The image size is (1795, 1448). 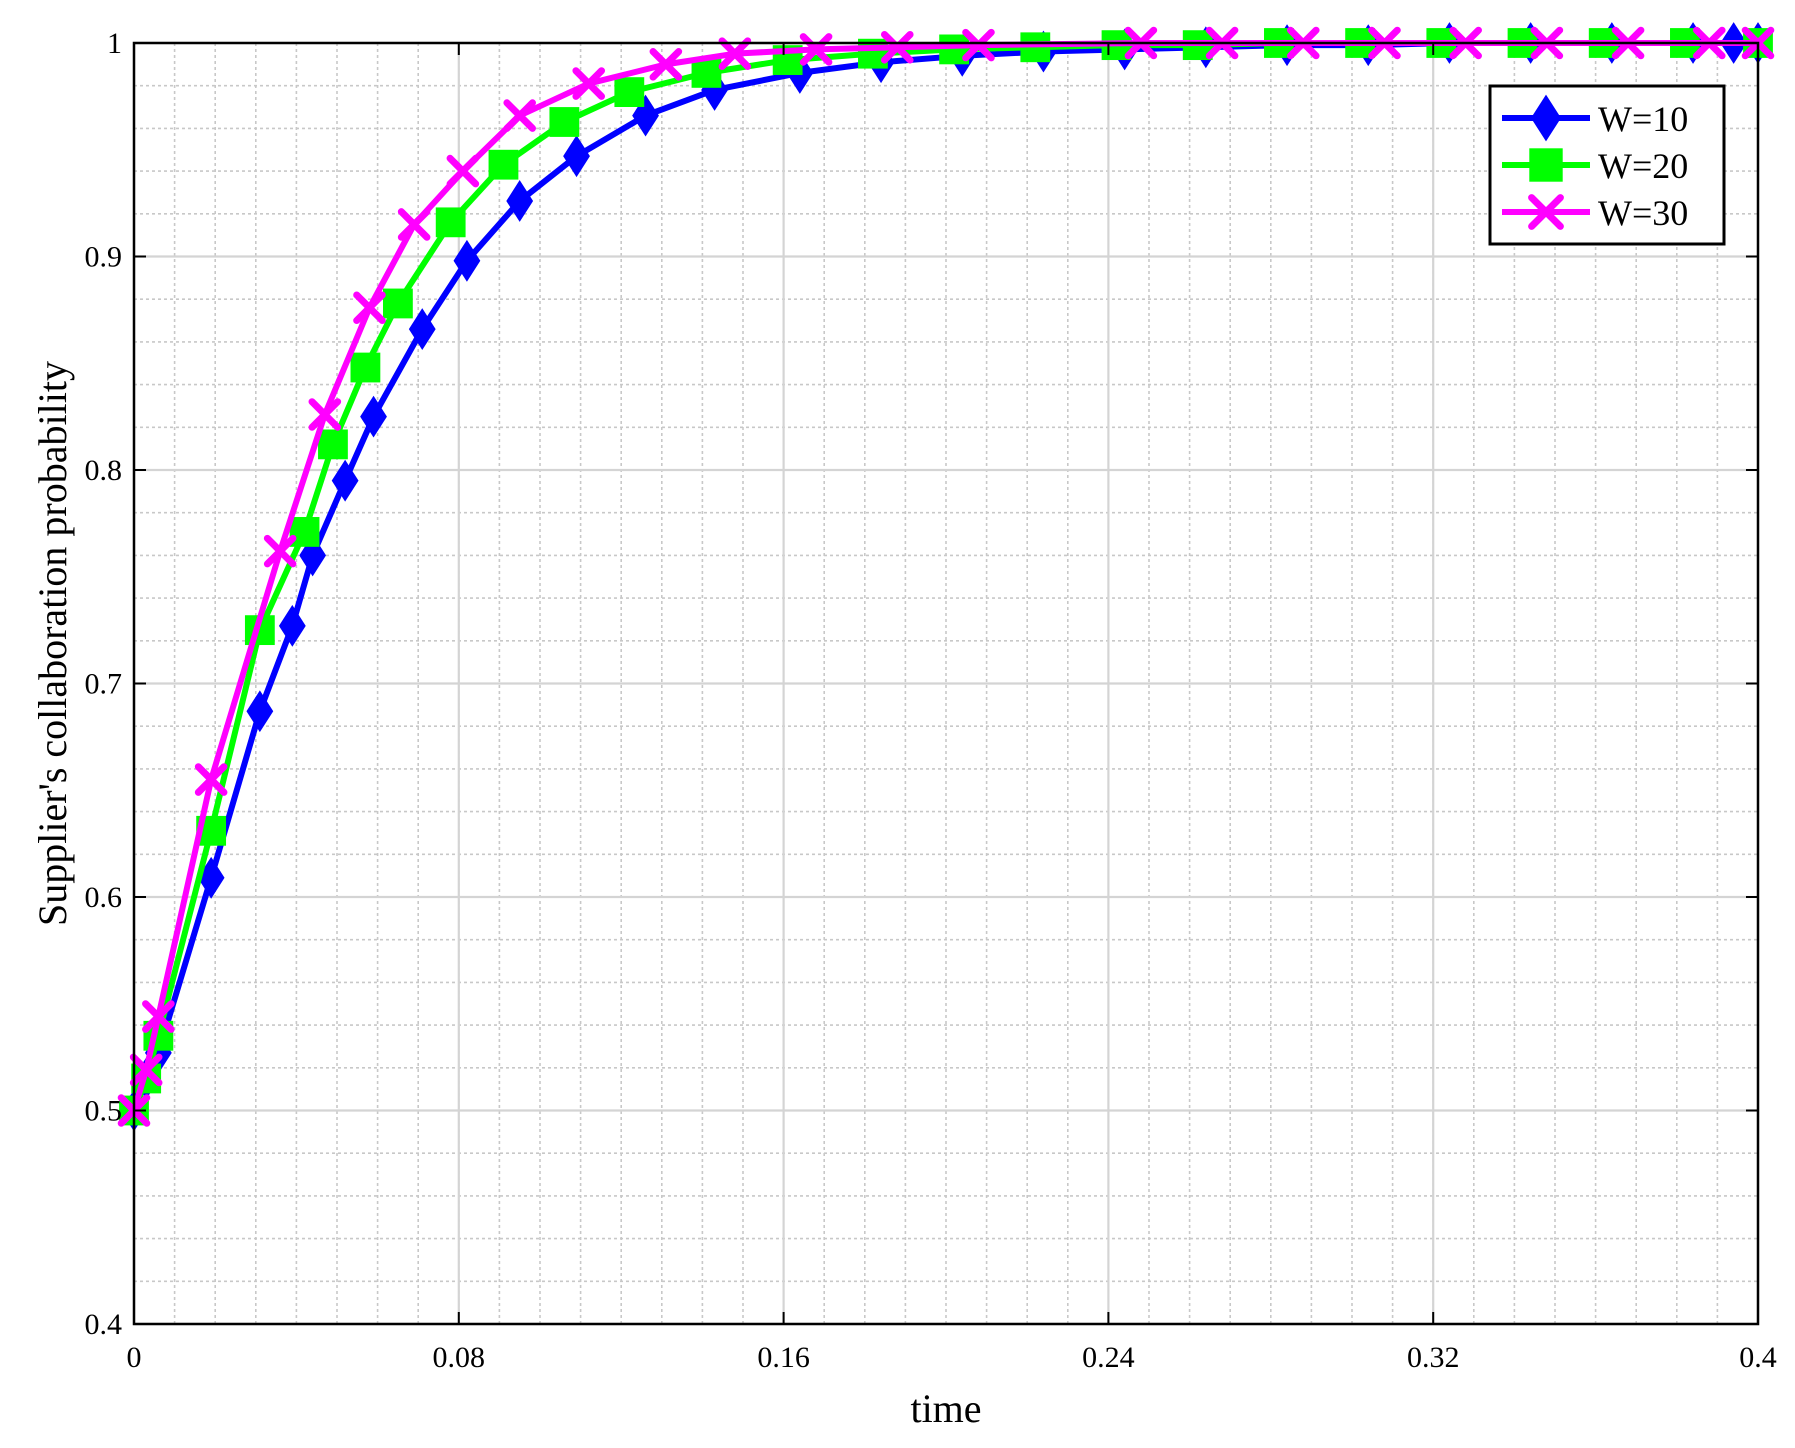 I want to click on legend-label: W=10, so click(x=1643, y=119).